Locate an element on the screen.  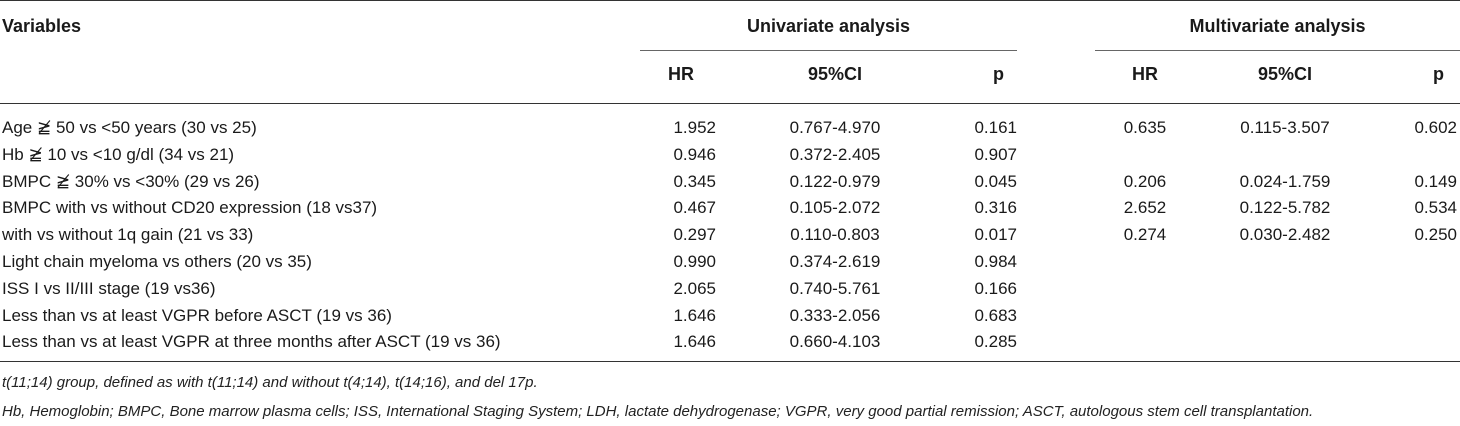
header-multi-p: p is located at coordinates (1438, 74).